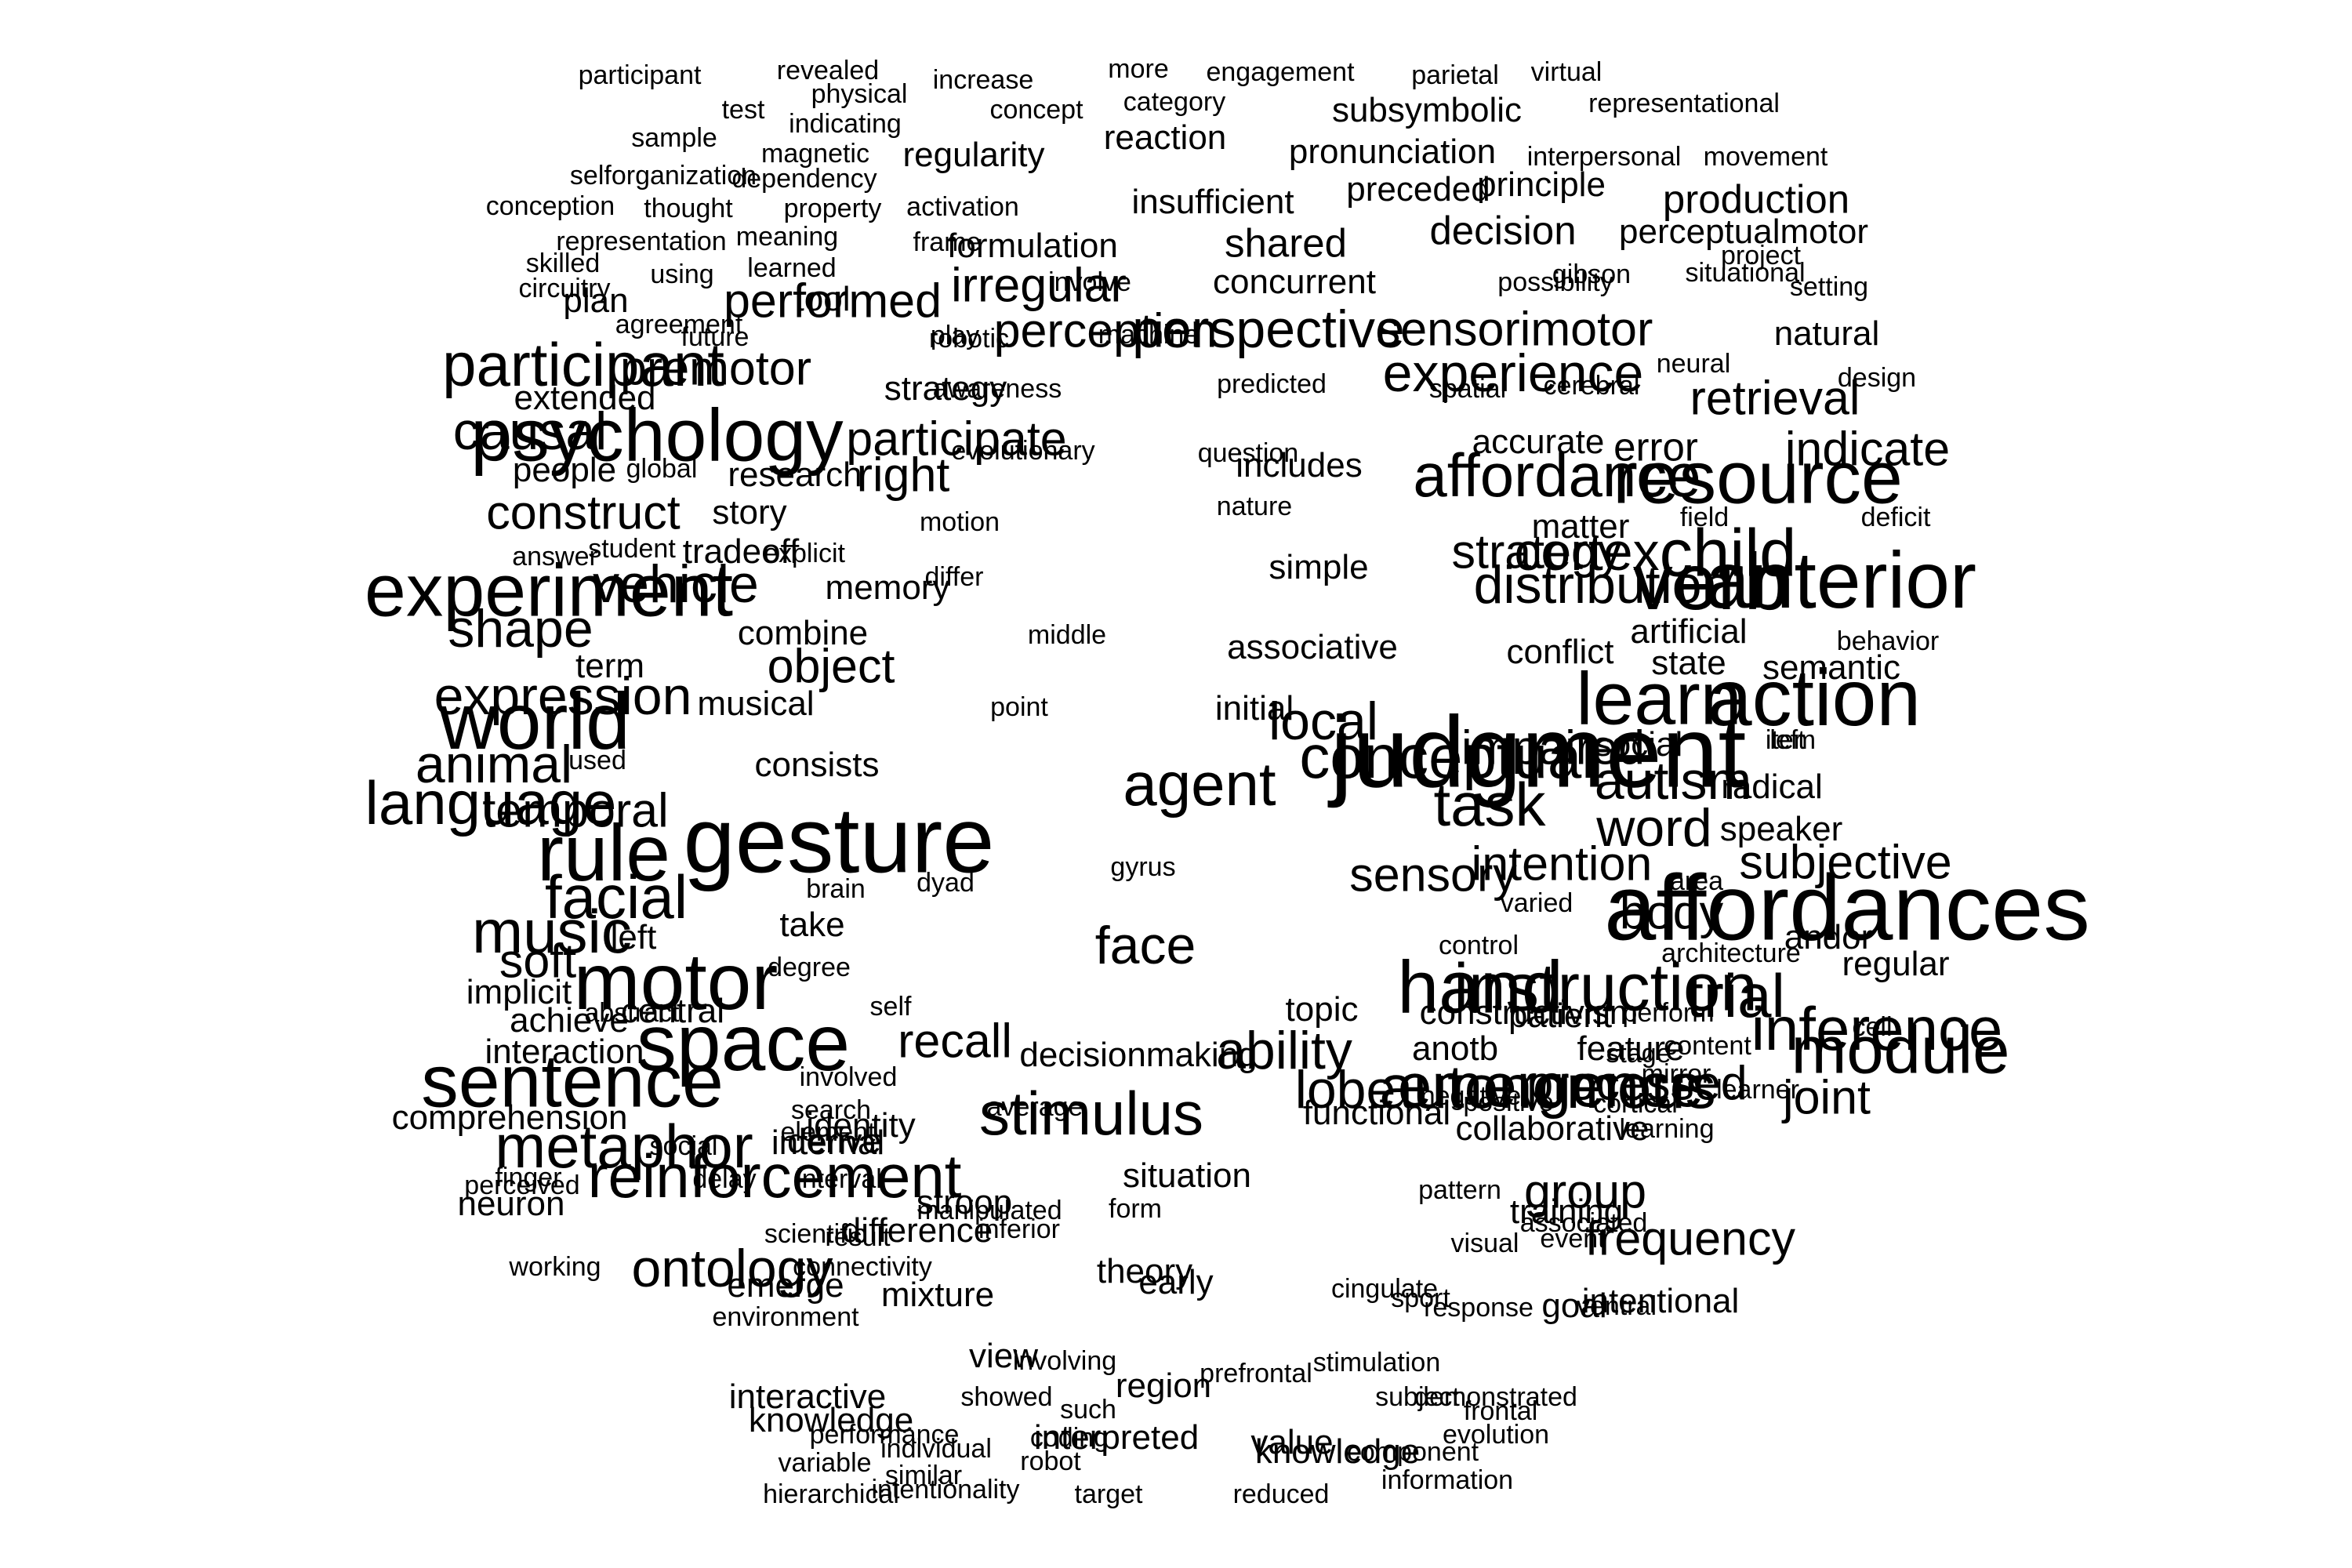 Image resolution: width=2352 pixels, height=1568 pixels. Describe the element at coordinates (997, 389) in the screenshot. I see `word-awareness: awareness` at that location.